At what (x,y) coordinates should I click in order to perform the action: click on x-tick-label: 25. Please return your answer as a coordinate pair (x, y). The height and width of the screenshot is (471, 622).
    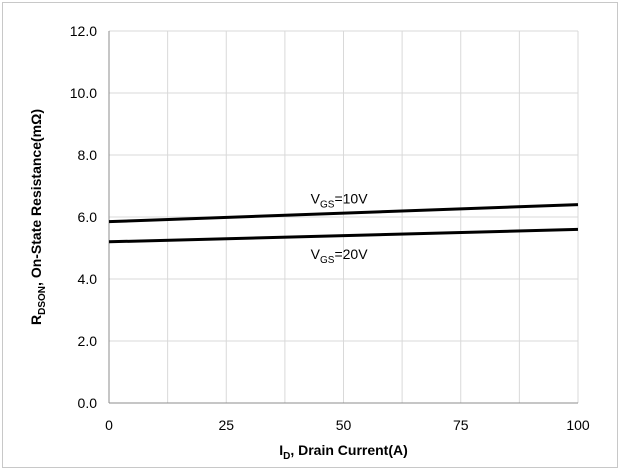
    Looking at the image, I should click on (226, 425).